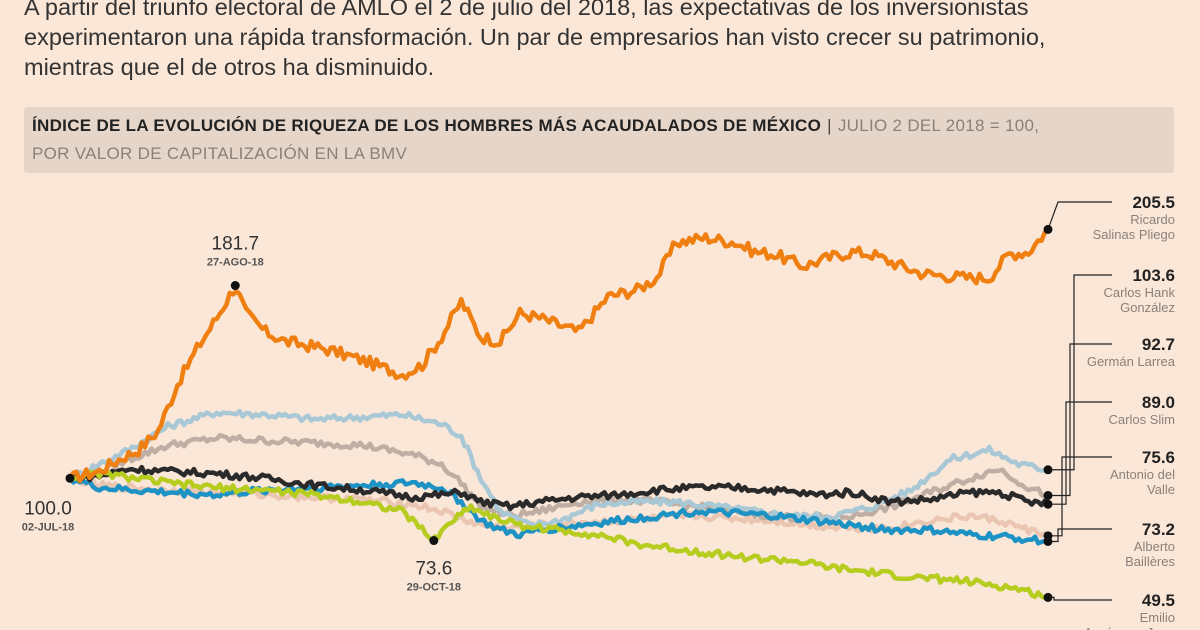 This screenshot has width=1200, height=630. I want to click on end-value-ricardo-salinas-pliego: 205.5, so click(1153, 202).